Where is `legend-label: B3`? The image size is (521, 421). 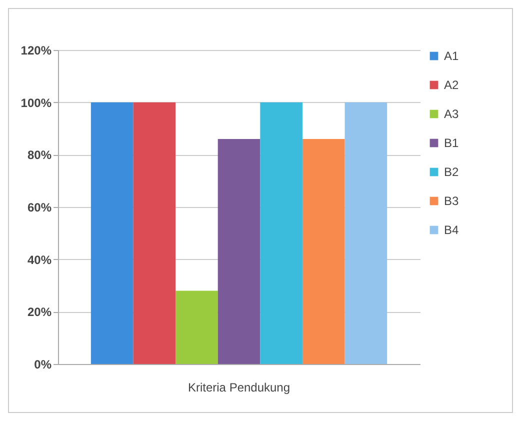 legend-label: B3 is located at coordinates (452, 201).